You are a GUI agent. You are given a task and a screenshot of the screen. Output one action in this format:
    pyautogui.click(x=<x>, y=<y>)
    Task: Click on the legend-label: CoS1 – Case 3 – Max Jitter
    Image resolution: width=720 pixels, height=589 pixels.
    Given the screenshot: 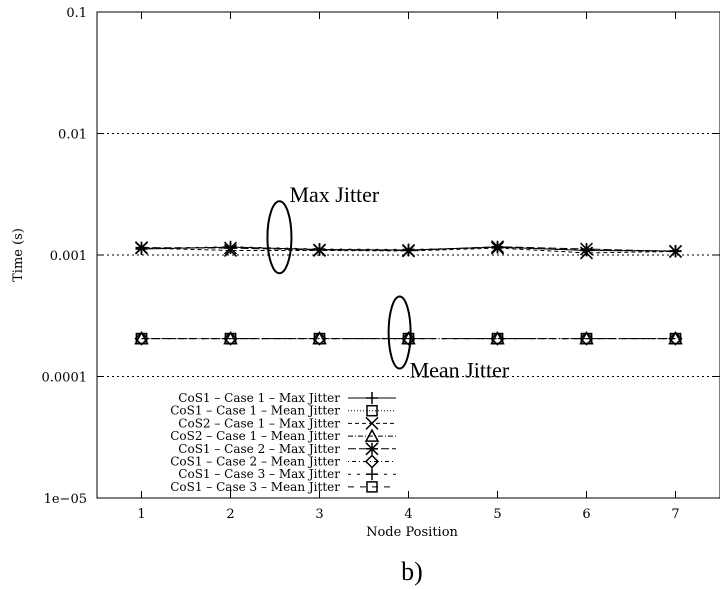 What is the action you would take?
    pyautogui.click(x=259, y=474)
    